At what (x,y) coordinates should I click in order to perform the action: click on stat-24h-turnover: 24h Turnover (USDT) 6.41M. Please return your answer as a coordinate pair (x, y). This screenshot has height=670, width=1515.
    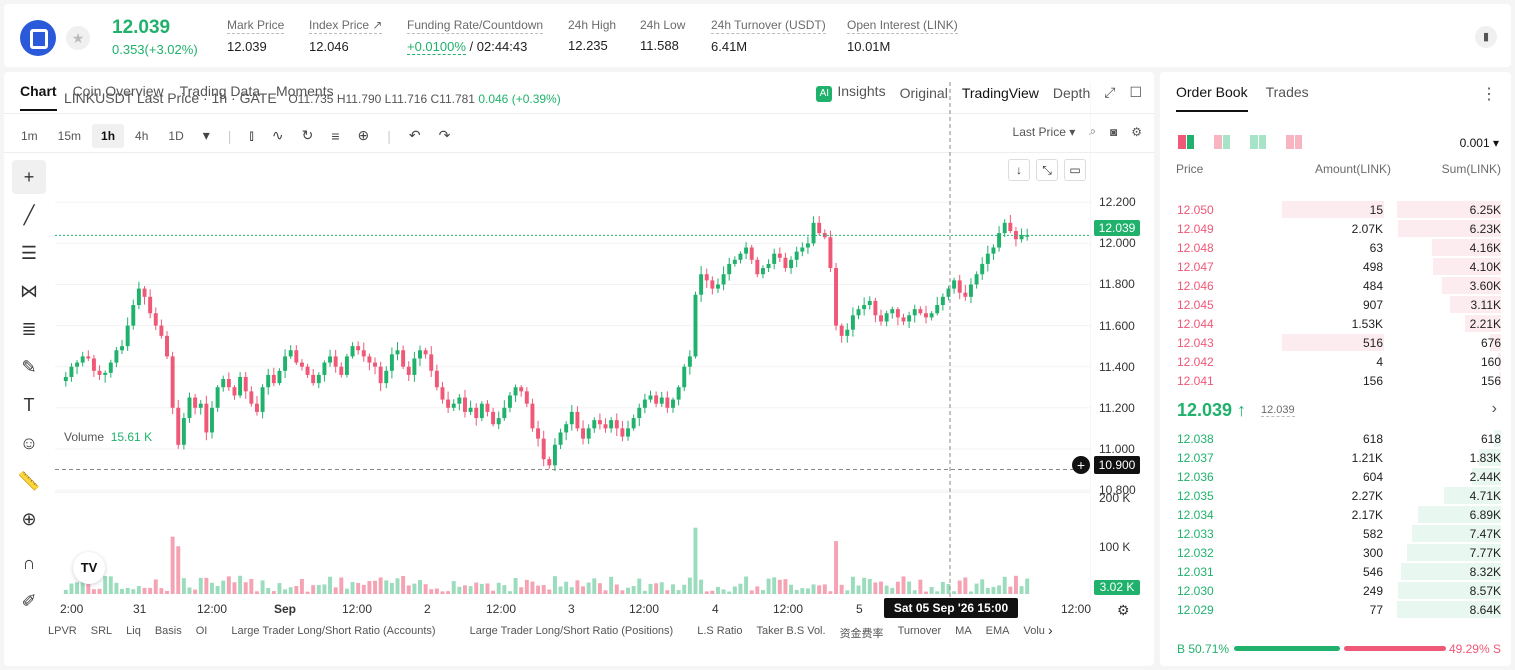
    Looking at the image, I should click on (768, 36).